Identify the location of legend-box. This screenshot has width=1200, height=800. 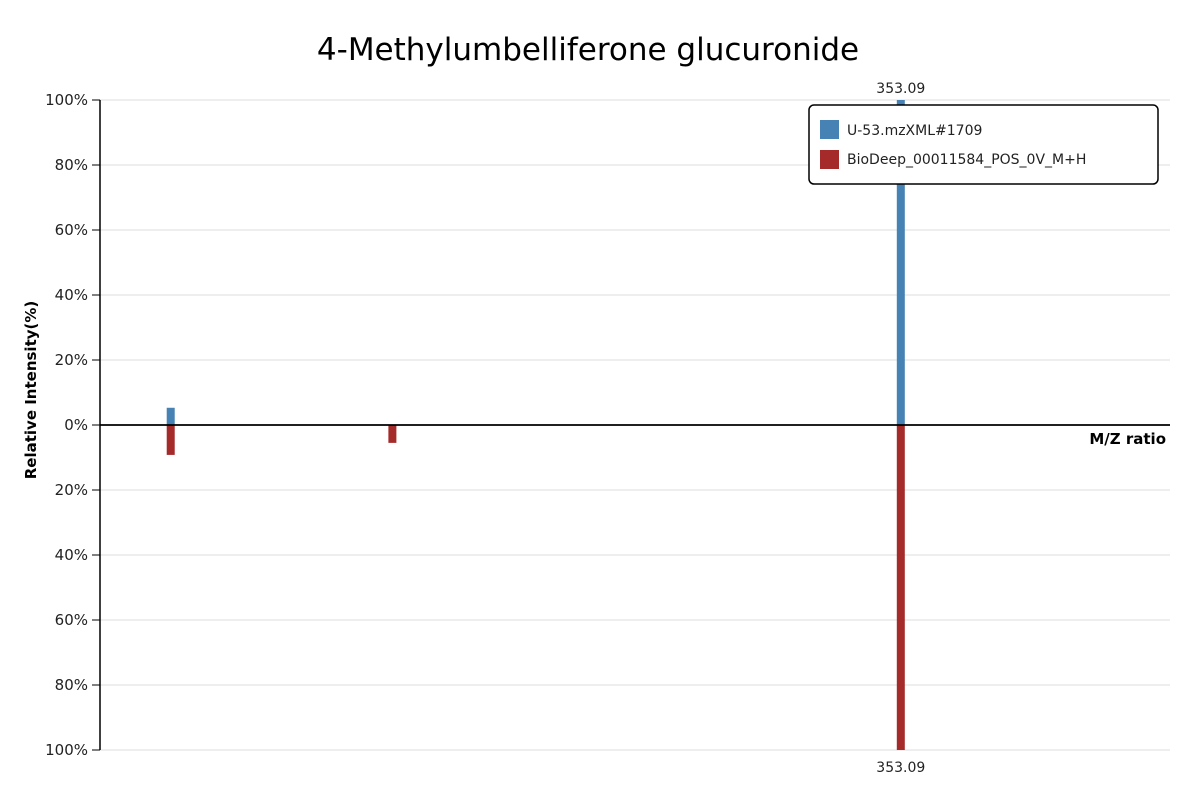
(983, 144).